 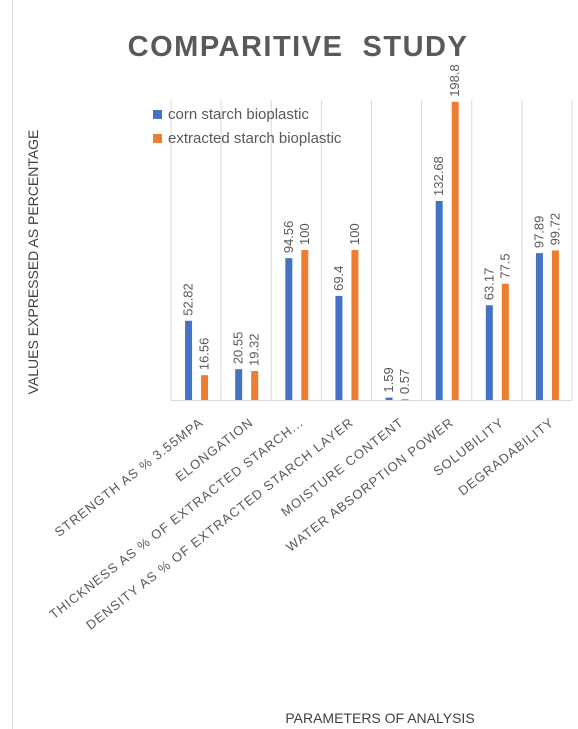 I want to click on legend-entry: corn starch bioplastic, so click(x=238, y=114).